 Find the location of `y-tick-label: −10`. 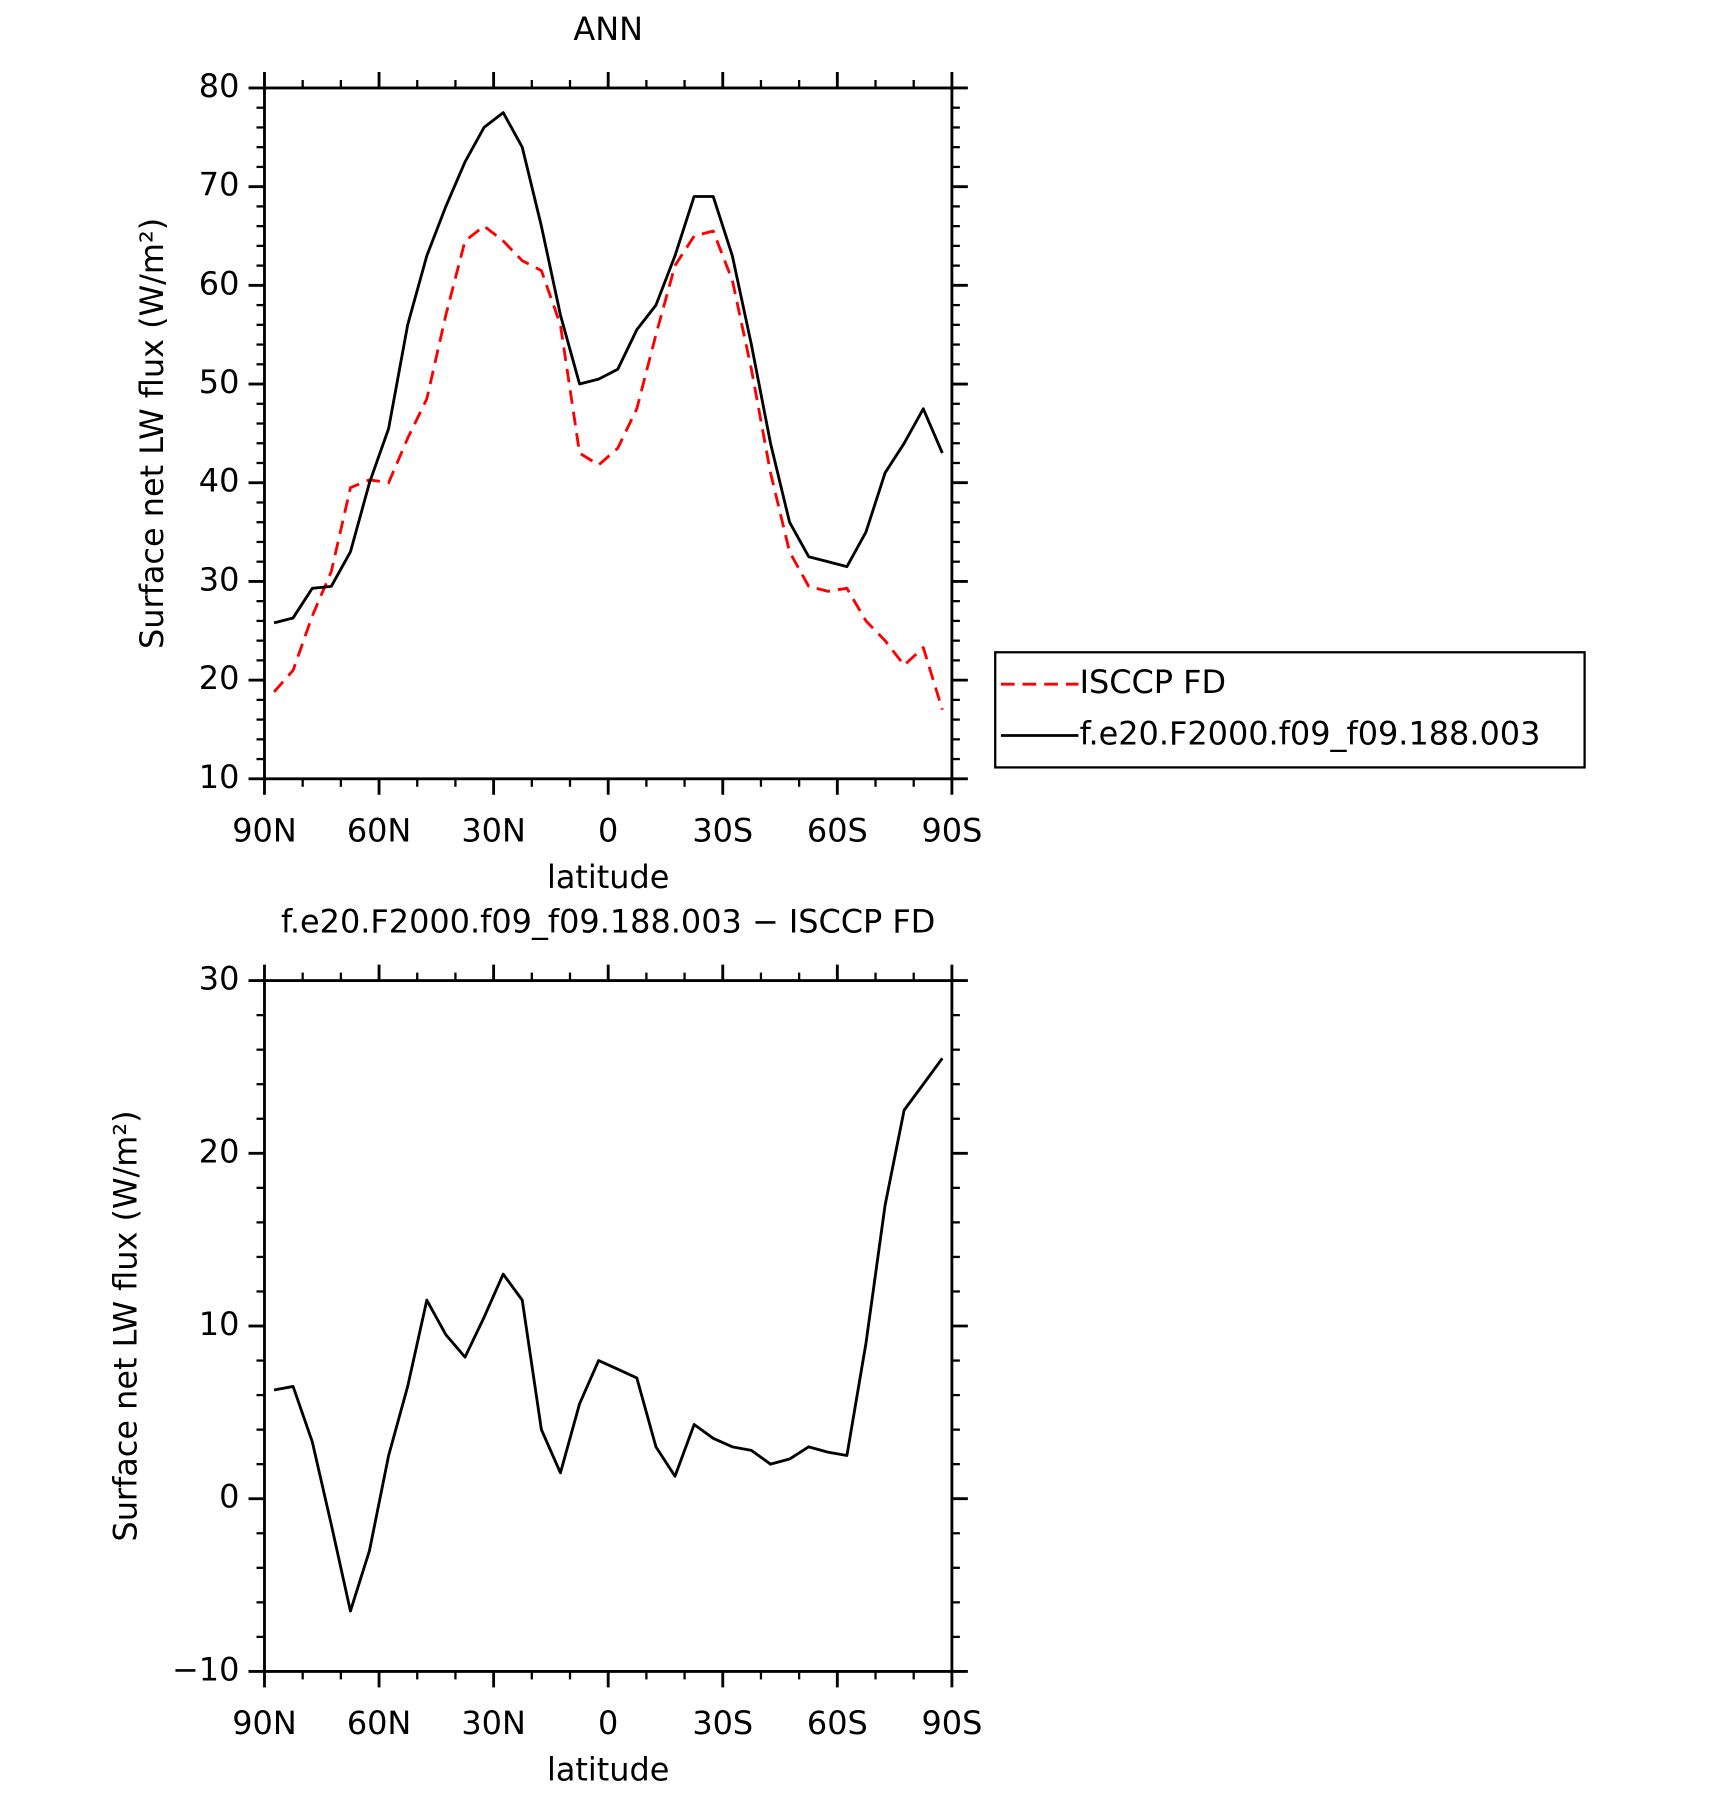

y-tick-label: −10 is located at coordinates (205, 1669).